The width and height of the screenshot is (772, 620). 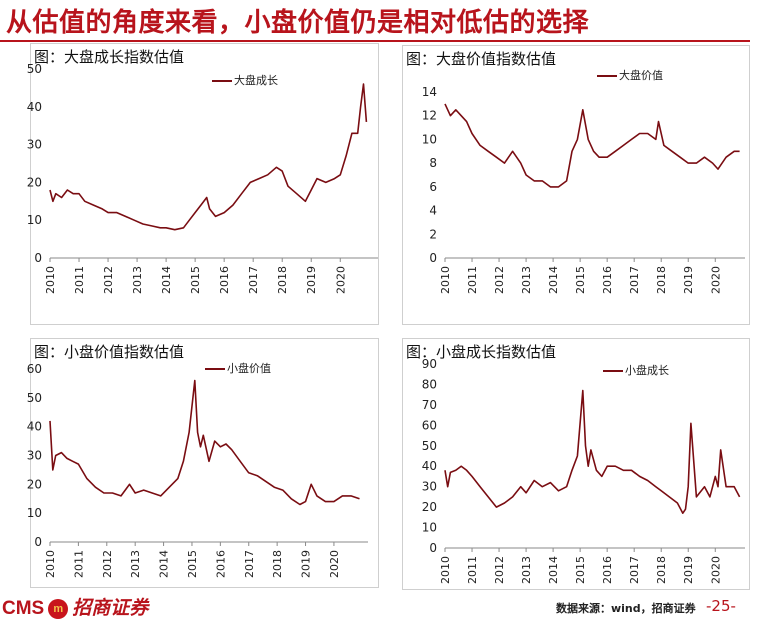 I want to click on y-tick-label: 14, so click(x=429, y=92).